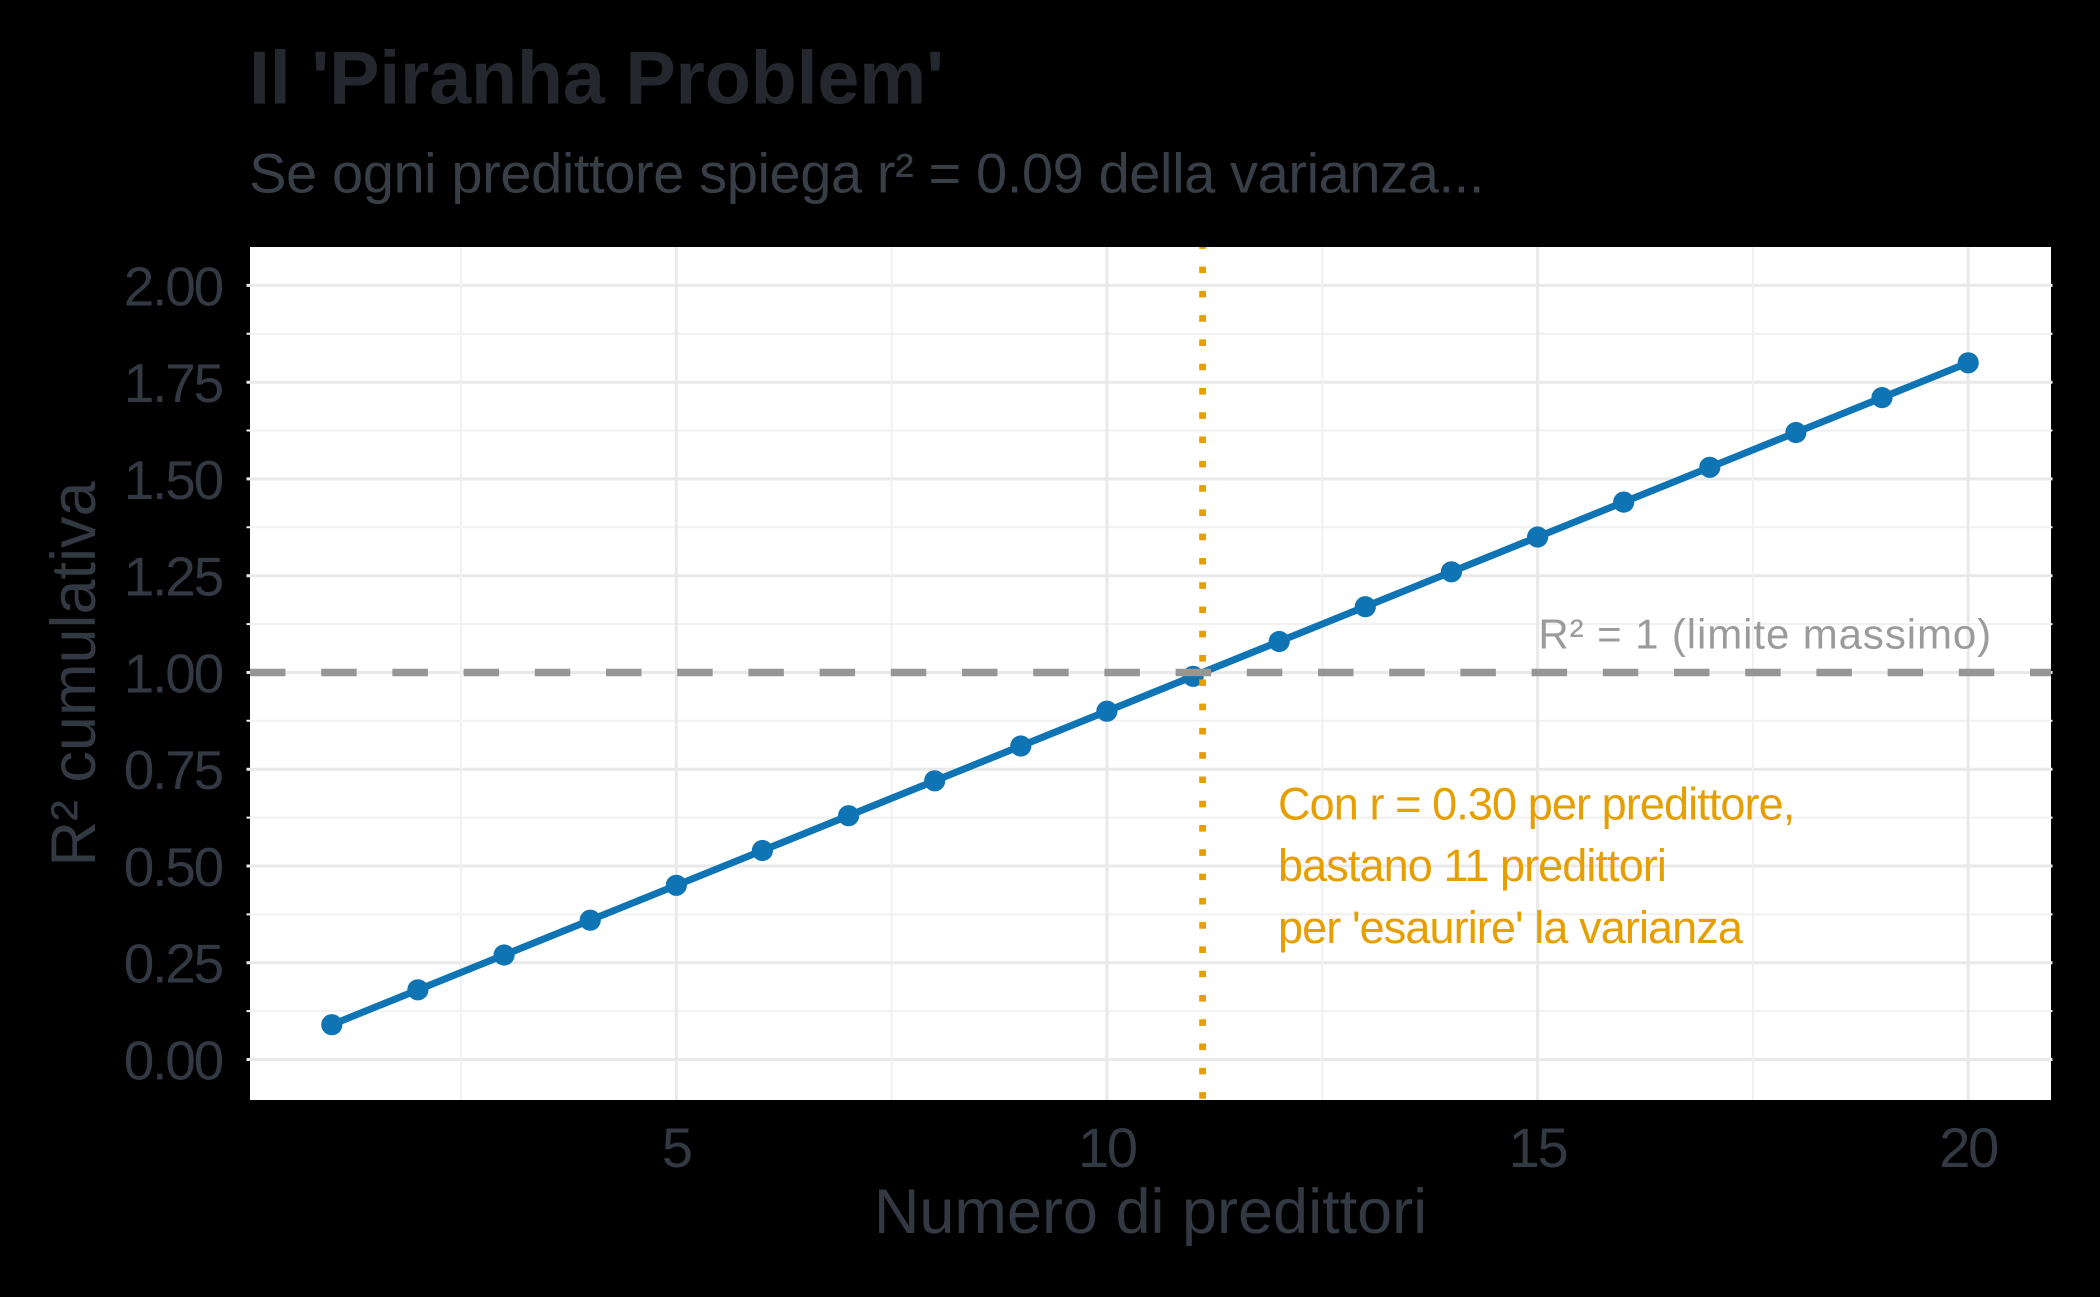 Image resolution: width=2100 pixels, height=1297 pixels. What do you see at coordinates (676, 1147) in the screenshot?
I see `svg-text: 5` at bounding box center [676, 1147].